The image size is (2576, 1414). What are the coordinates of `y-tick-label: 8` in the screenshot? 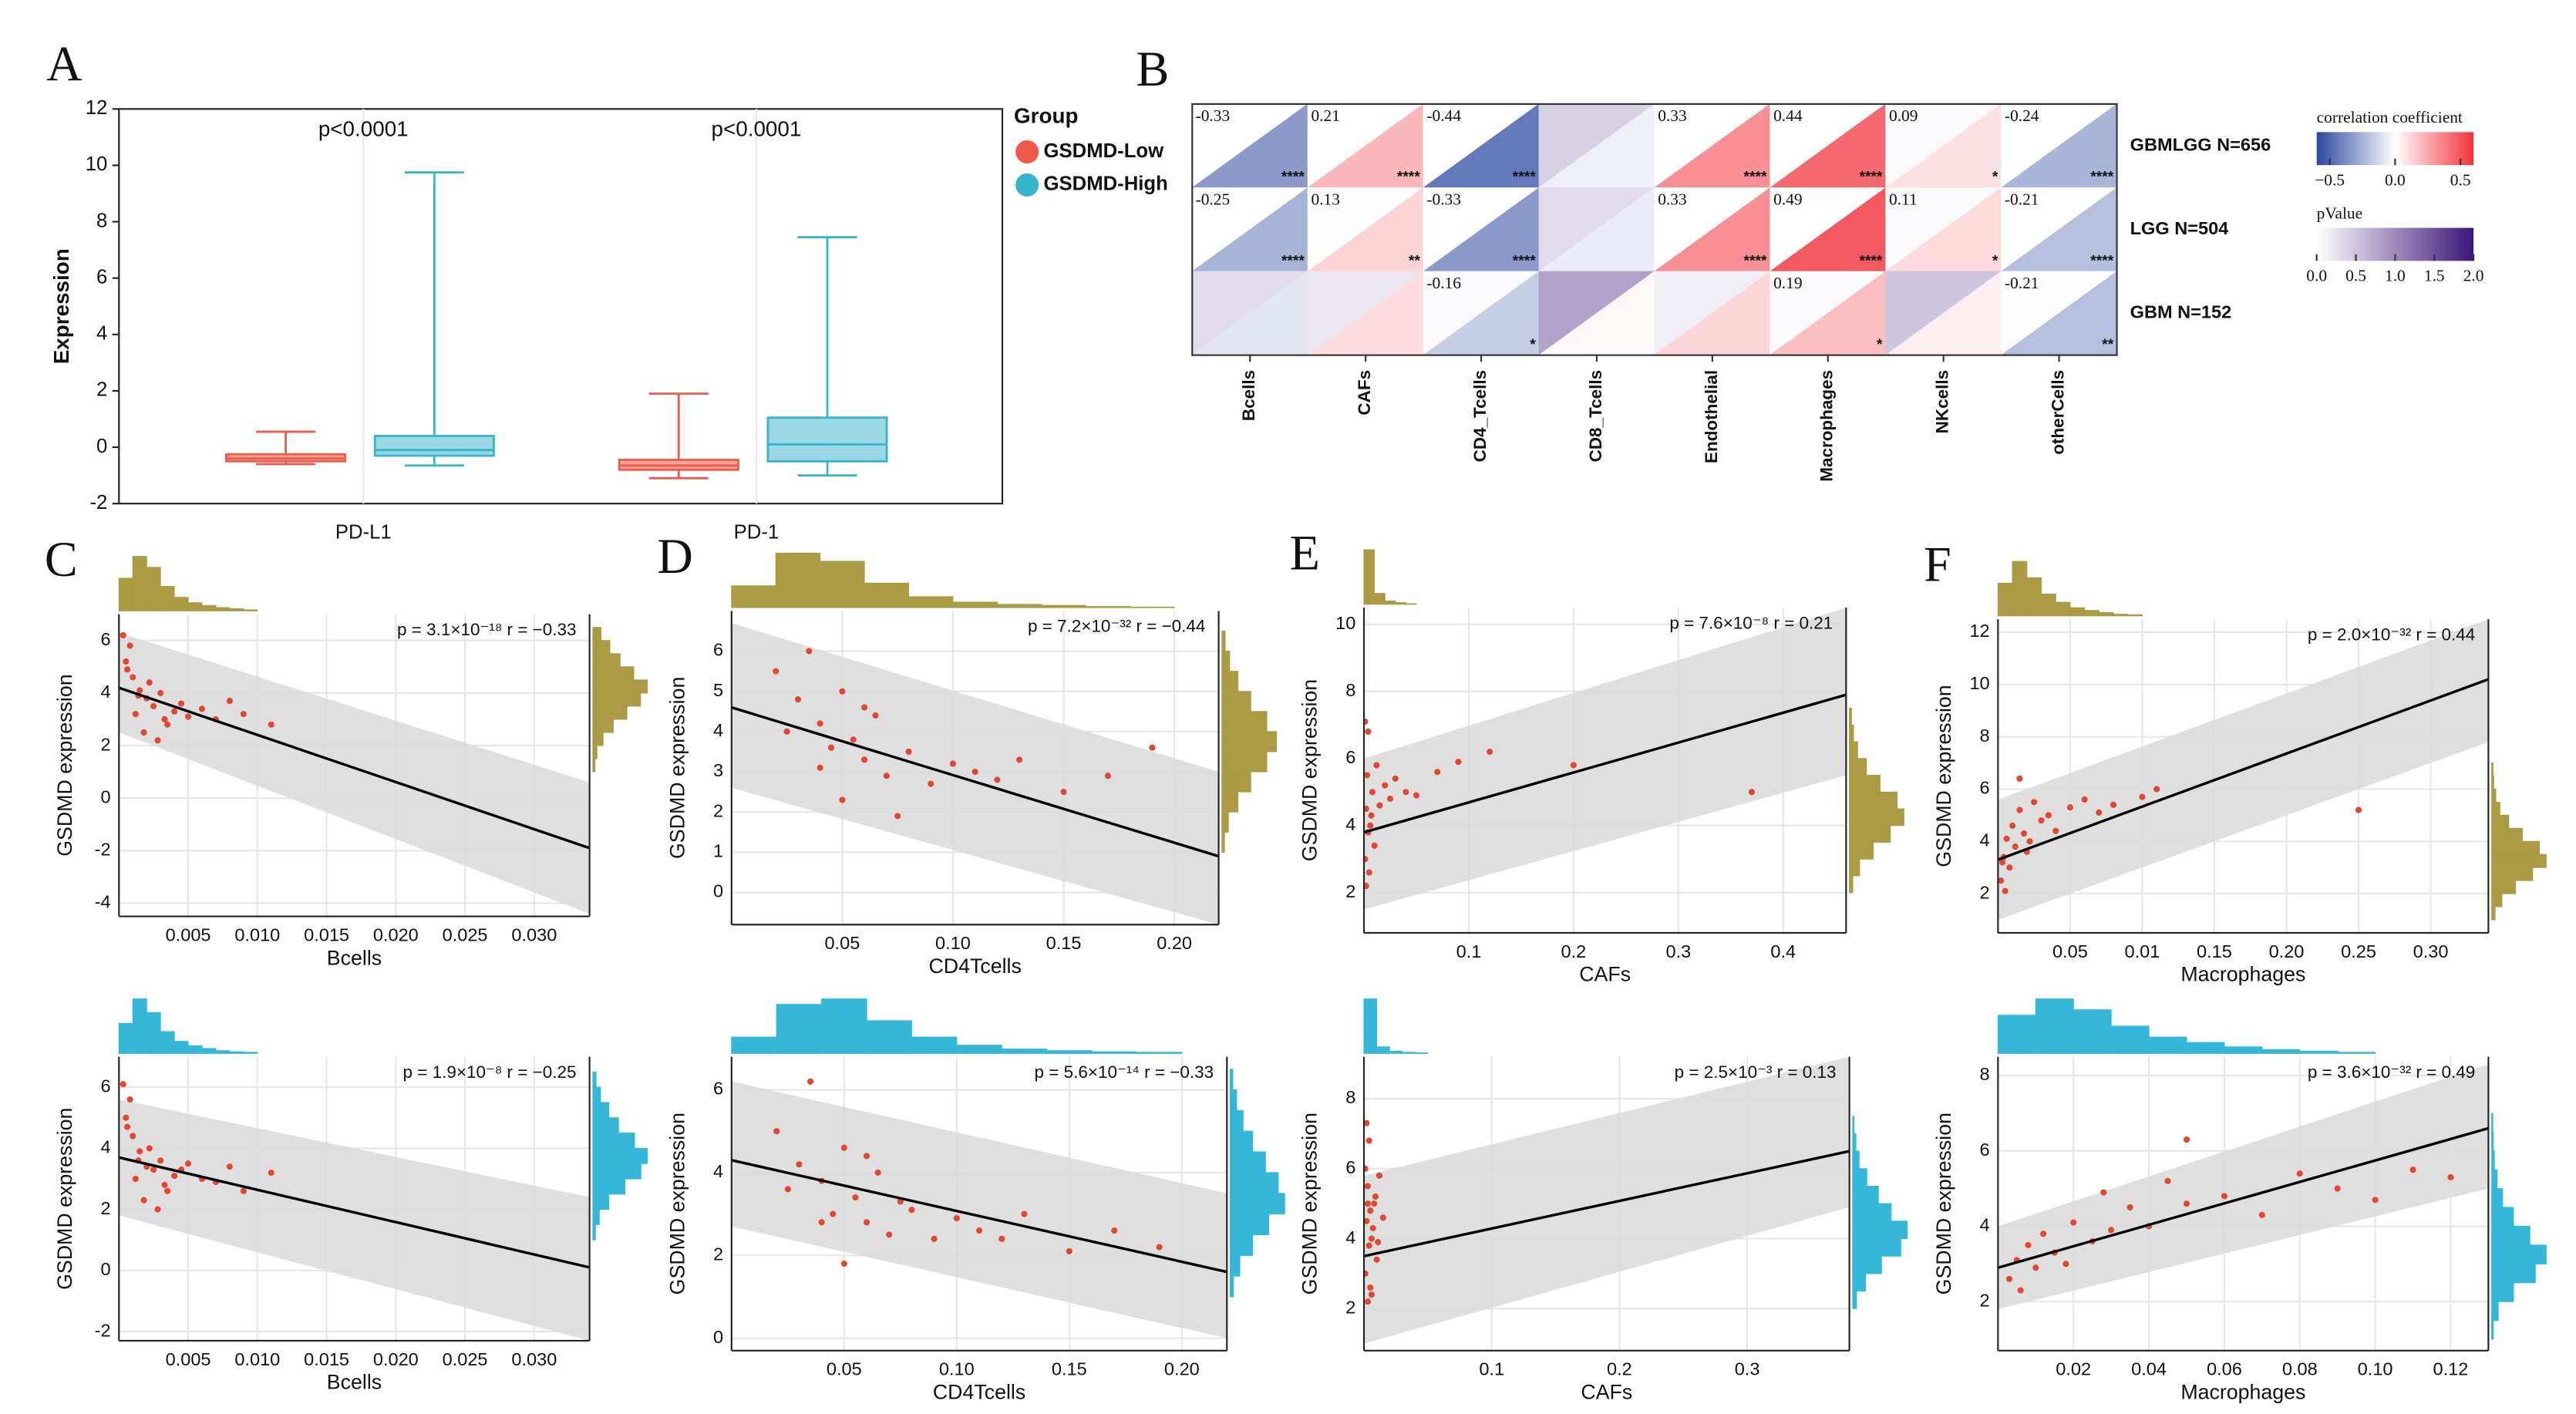 It's located at (1985, 736).